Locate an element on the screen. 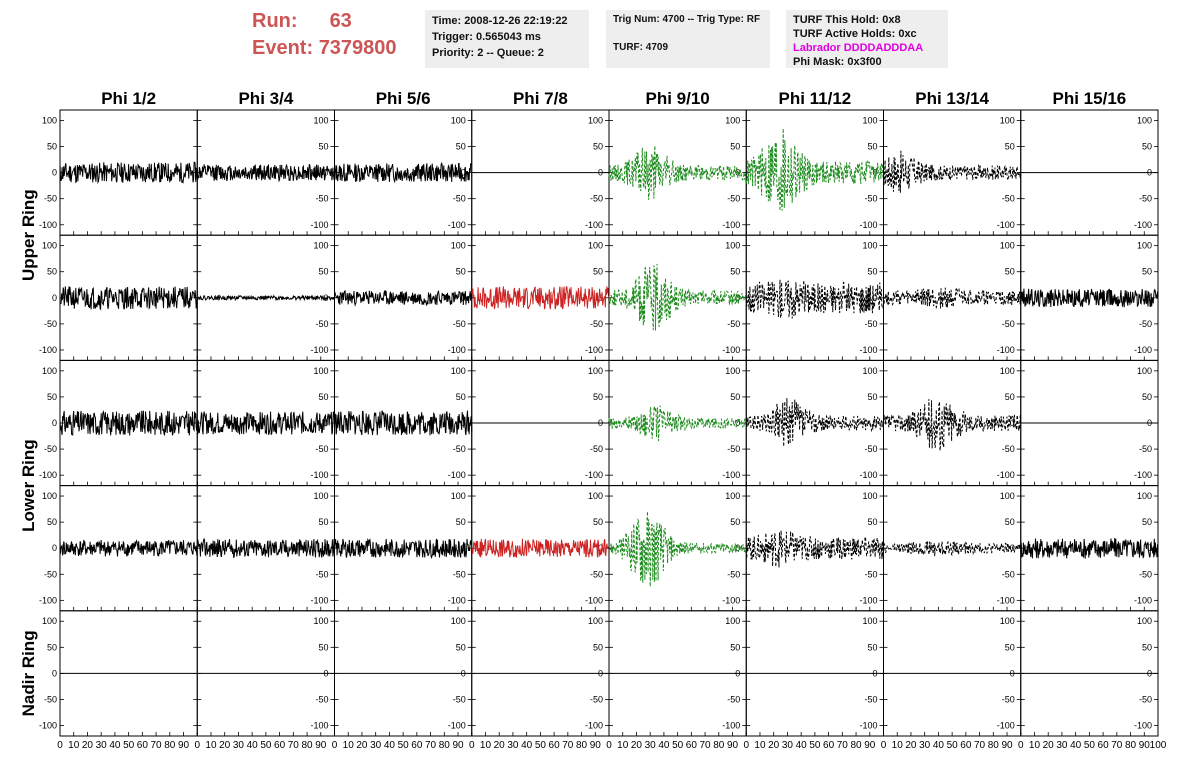 This screenshot has width=1196, height=772. trigger-text: Trigger: 0.565043 ms is located at coordinates (486, 37).